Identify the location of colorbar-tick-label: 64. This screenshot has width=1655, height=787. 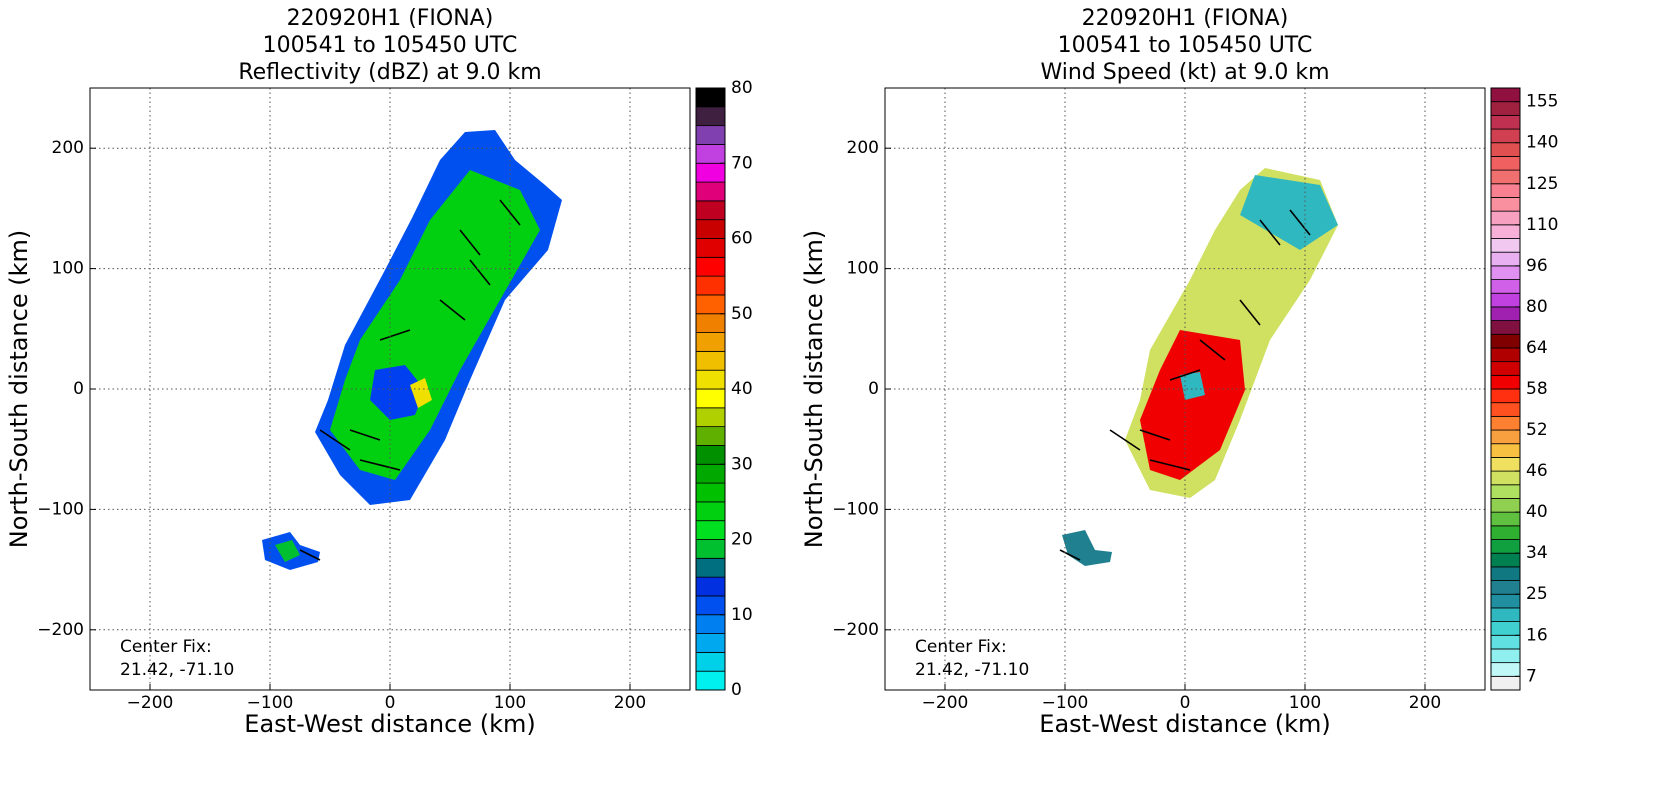
(1537, 348).